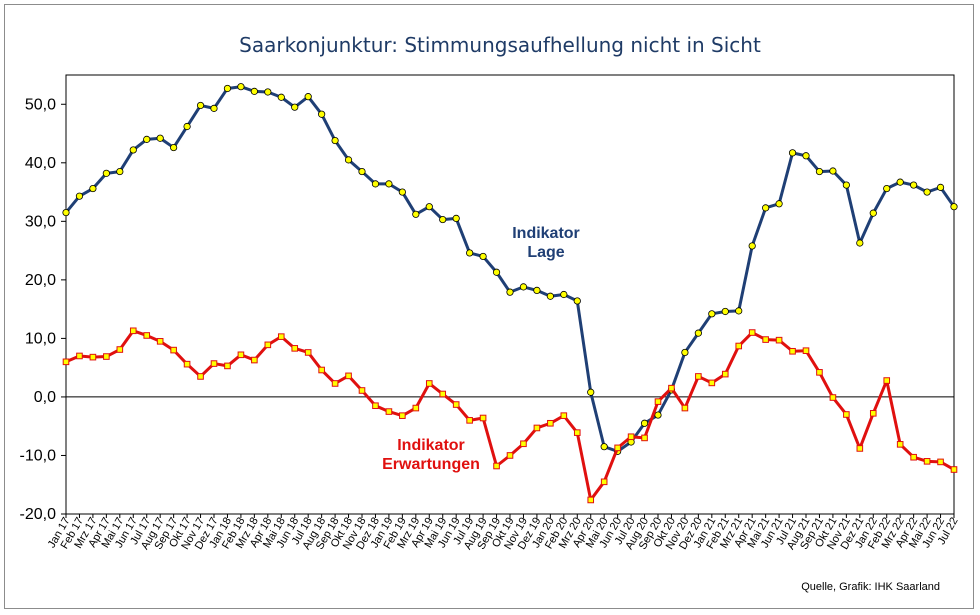 The height and width of the screenshot is (615, 980). What do you see at coordinates (40, 221) in the screenshot?
I see `y-tick-label: 30,0` at bounding box center [40, 221].